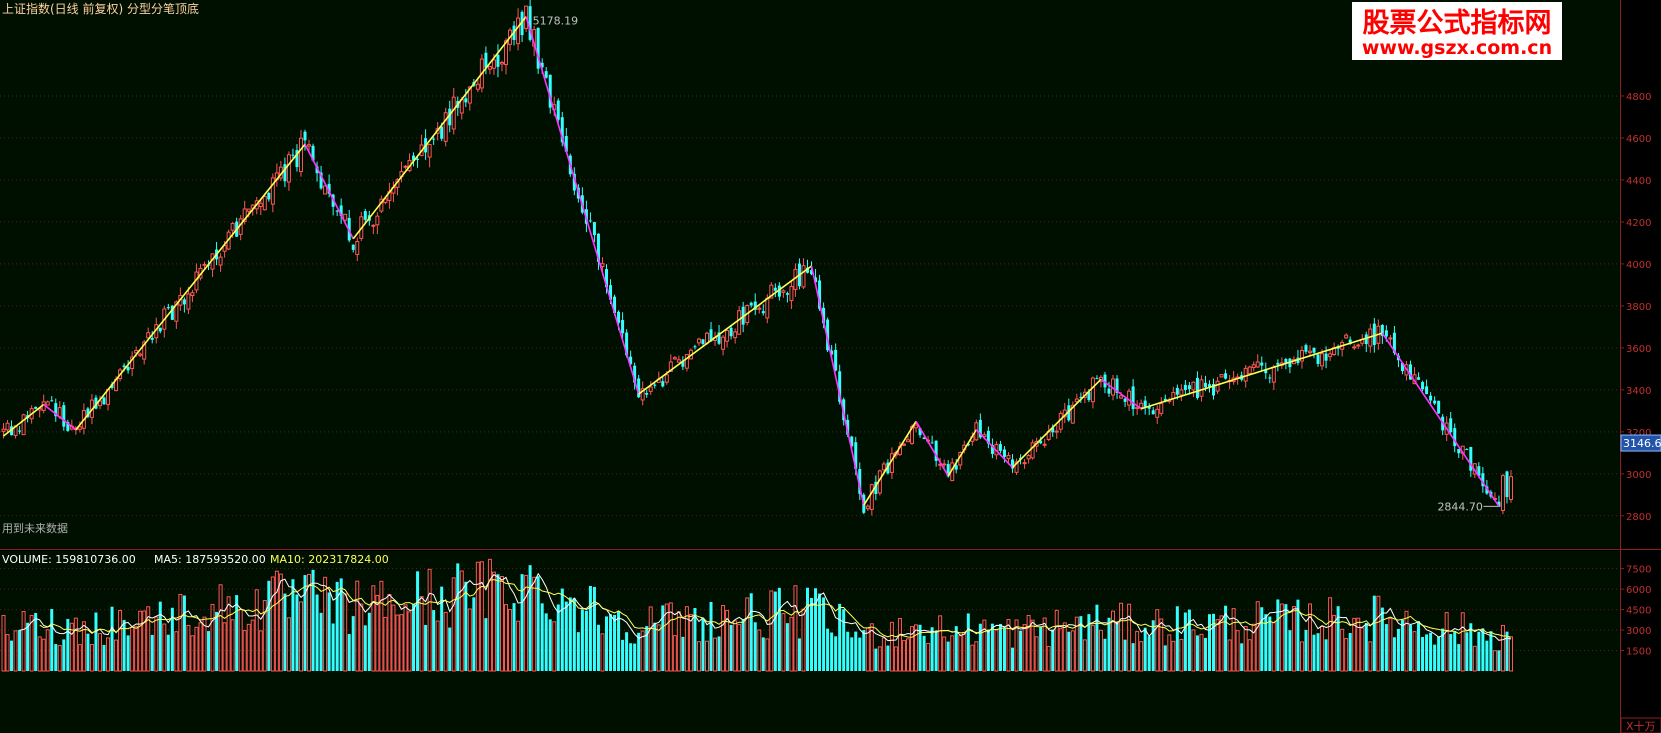 This screenshot has height=733, width=1661. I want to click on volume-unit-tag: X十万, so click(1640, 725).